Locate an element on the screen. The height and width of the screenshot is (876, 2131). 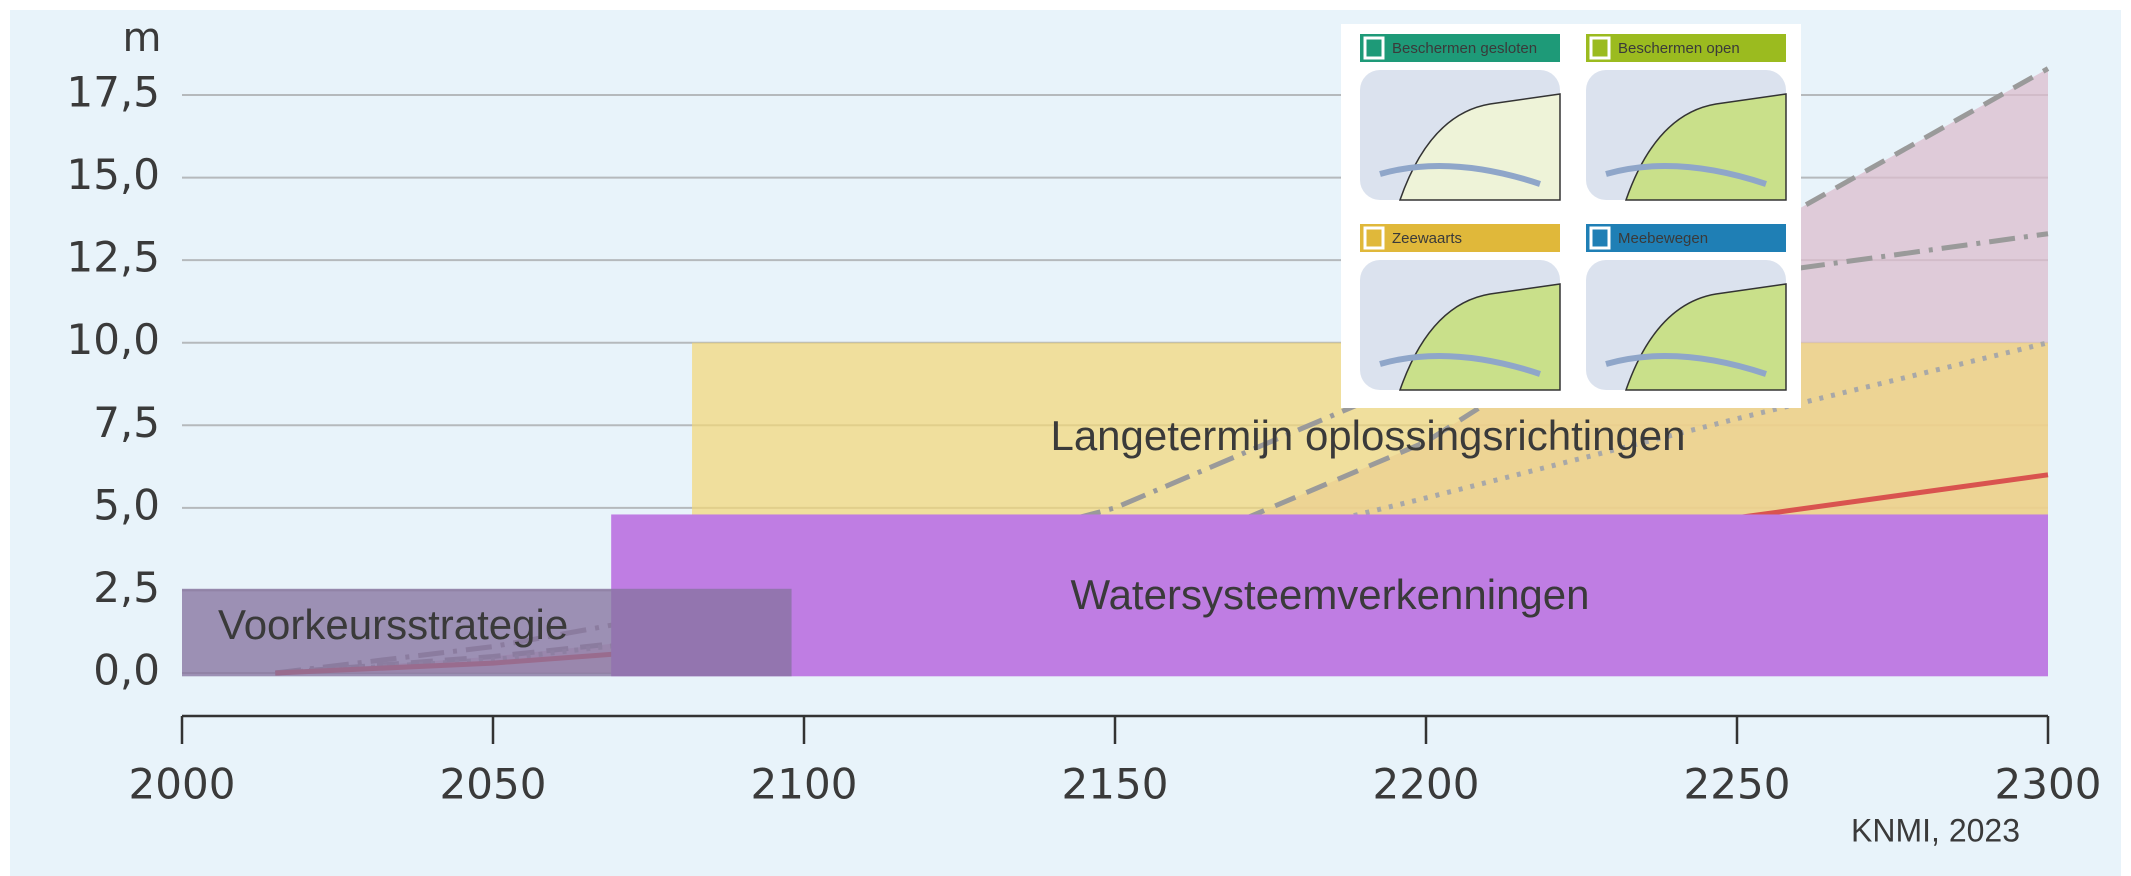
x-tick-label: 2100 is located at coordinates (804, 784).